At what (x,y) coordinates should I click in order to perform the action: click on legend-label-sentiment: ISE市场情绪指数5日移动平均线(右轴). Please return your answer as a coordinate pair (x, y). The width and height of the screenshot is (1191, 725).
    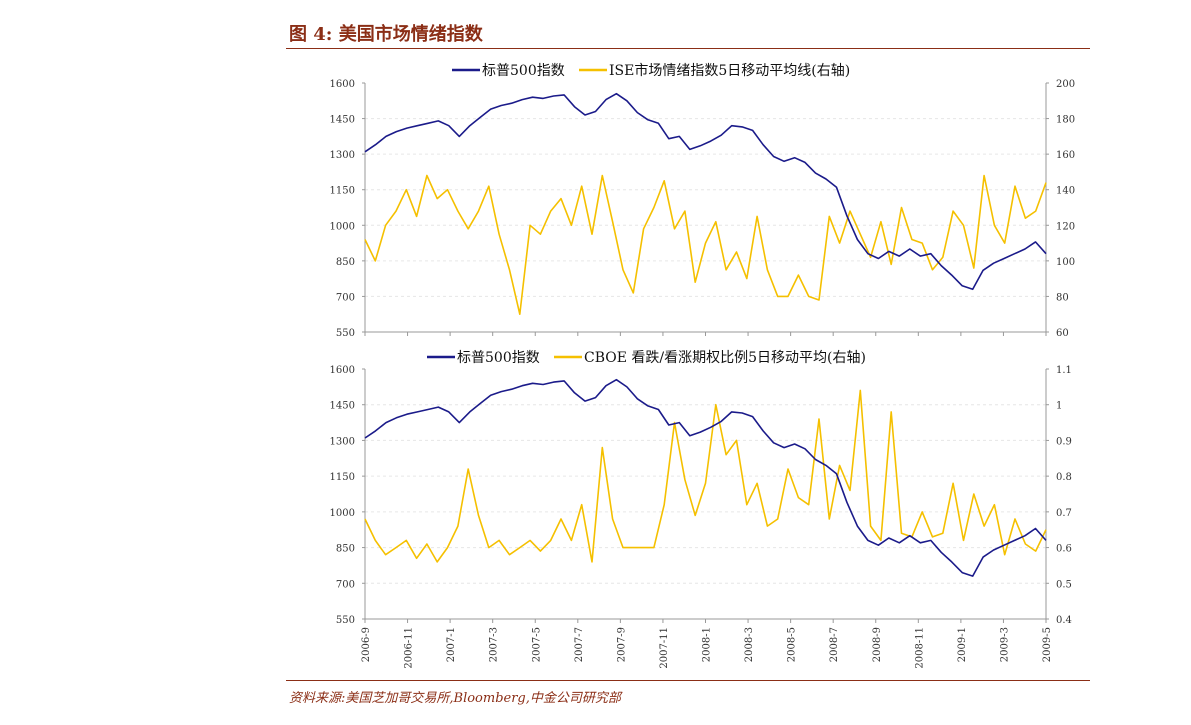
    Looking at the image, I should click on (729, 70).